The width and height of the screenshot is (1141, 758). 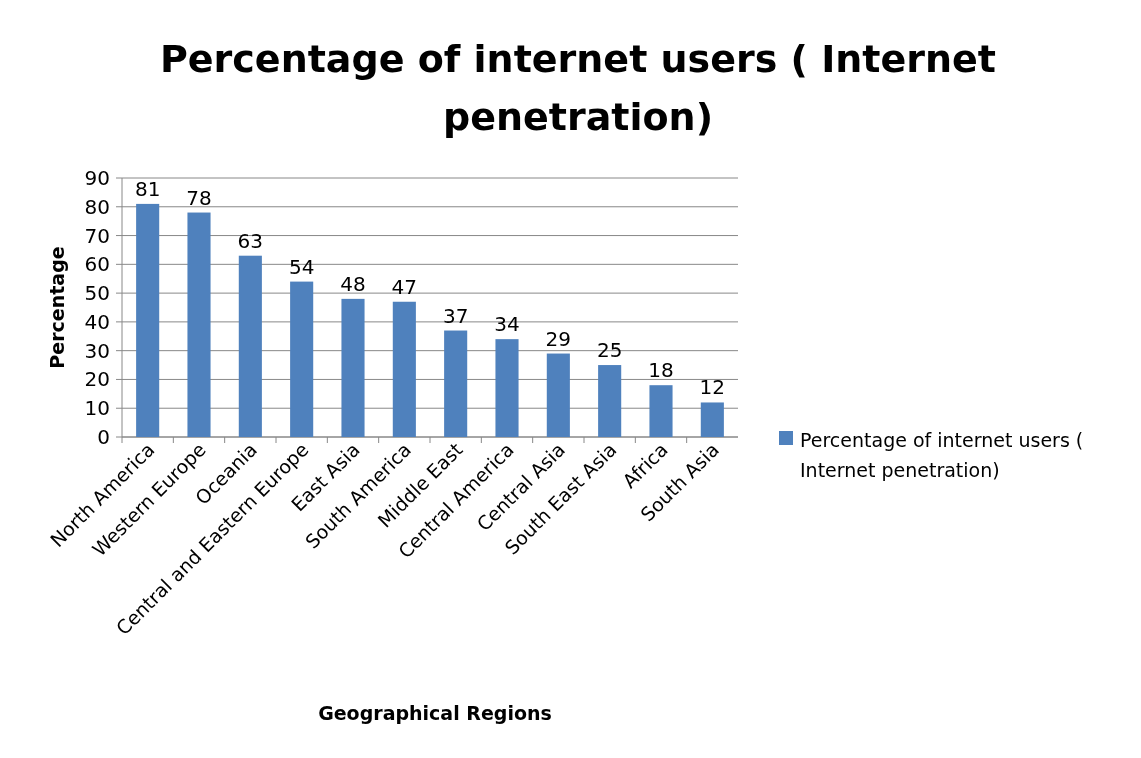 What do you see at coordinates (301, 266) in the screenshot?
I see `data-label: 54` at bounding box center [301, 266].